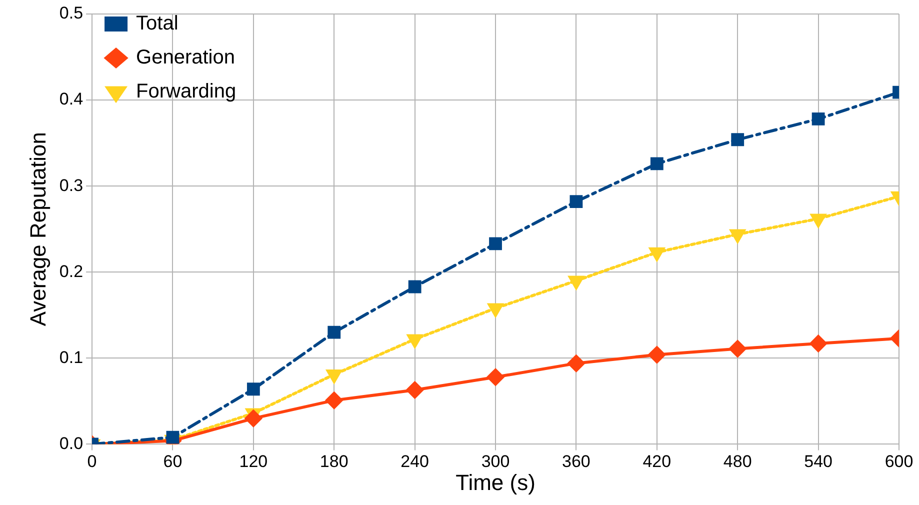  I want to click on x-tick-label: 180, so click(334, 462).